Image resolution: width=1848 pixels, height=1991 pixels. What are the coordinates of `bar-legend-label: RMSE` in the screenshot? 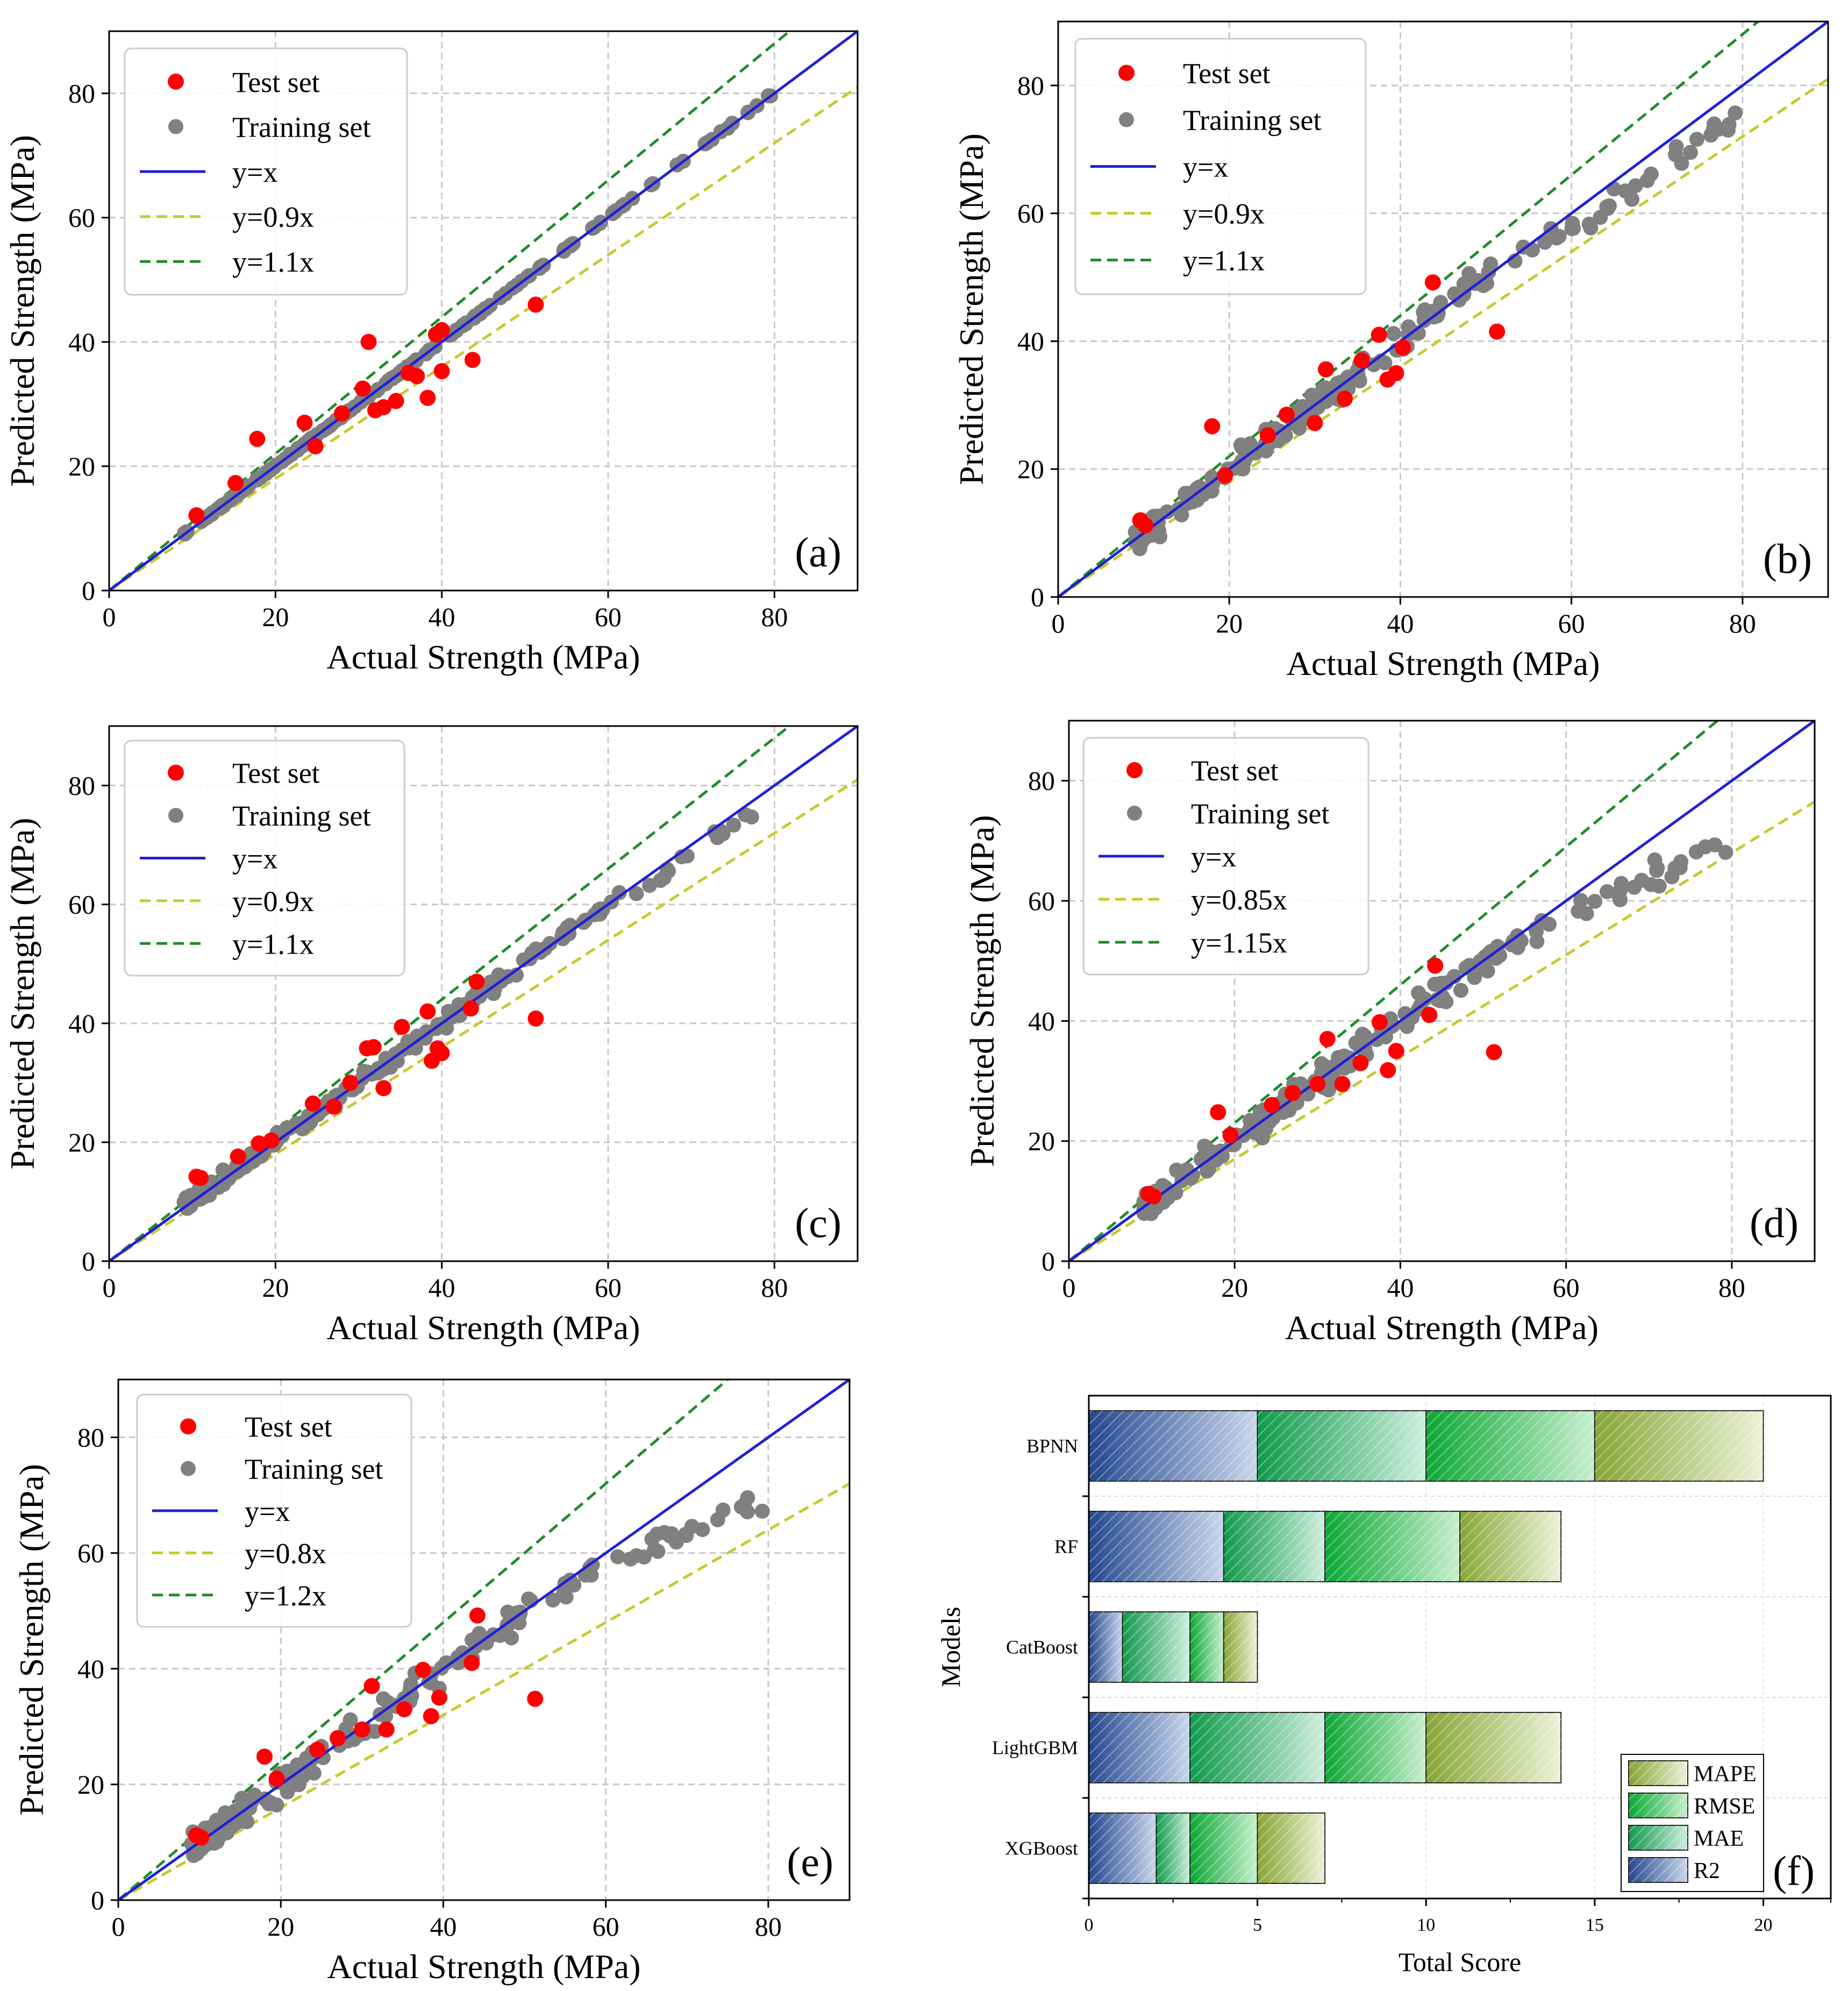 It's located at (1724, 1806).